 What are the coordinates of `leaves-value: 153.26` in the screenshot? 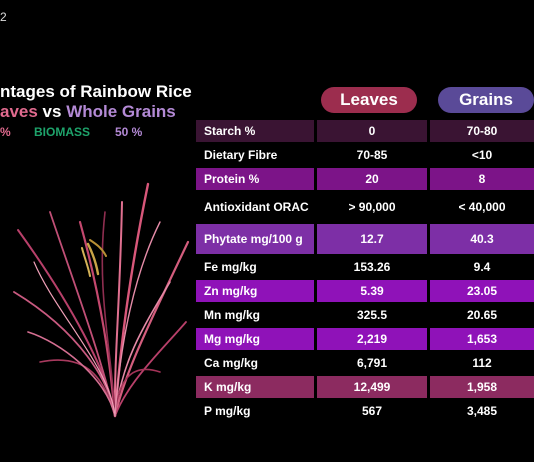 It's located at (372, 267).